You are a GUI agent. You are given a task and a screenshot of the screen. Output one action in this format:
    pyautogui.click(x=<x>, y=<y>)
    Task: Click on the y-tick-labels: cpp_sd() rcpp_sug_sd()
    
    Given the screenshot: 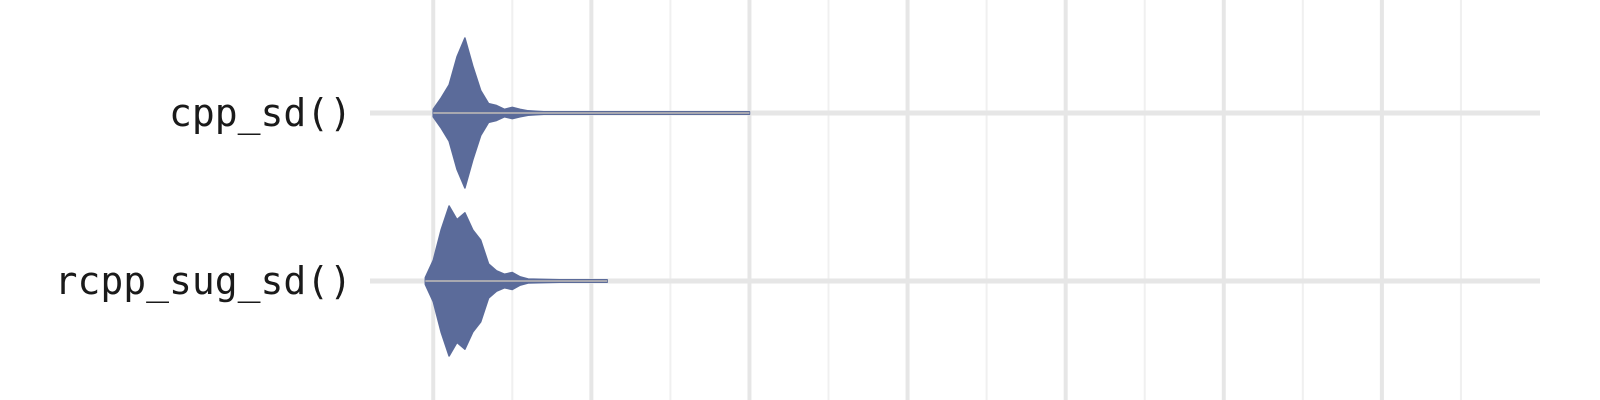 What is the action you would take?
    pyautogui.click(x=203, y=197)
    